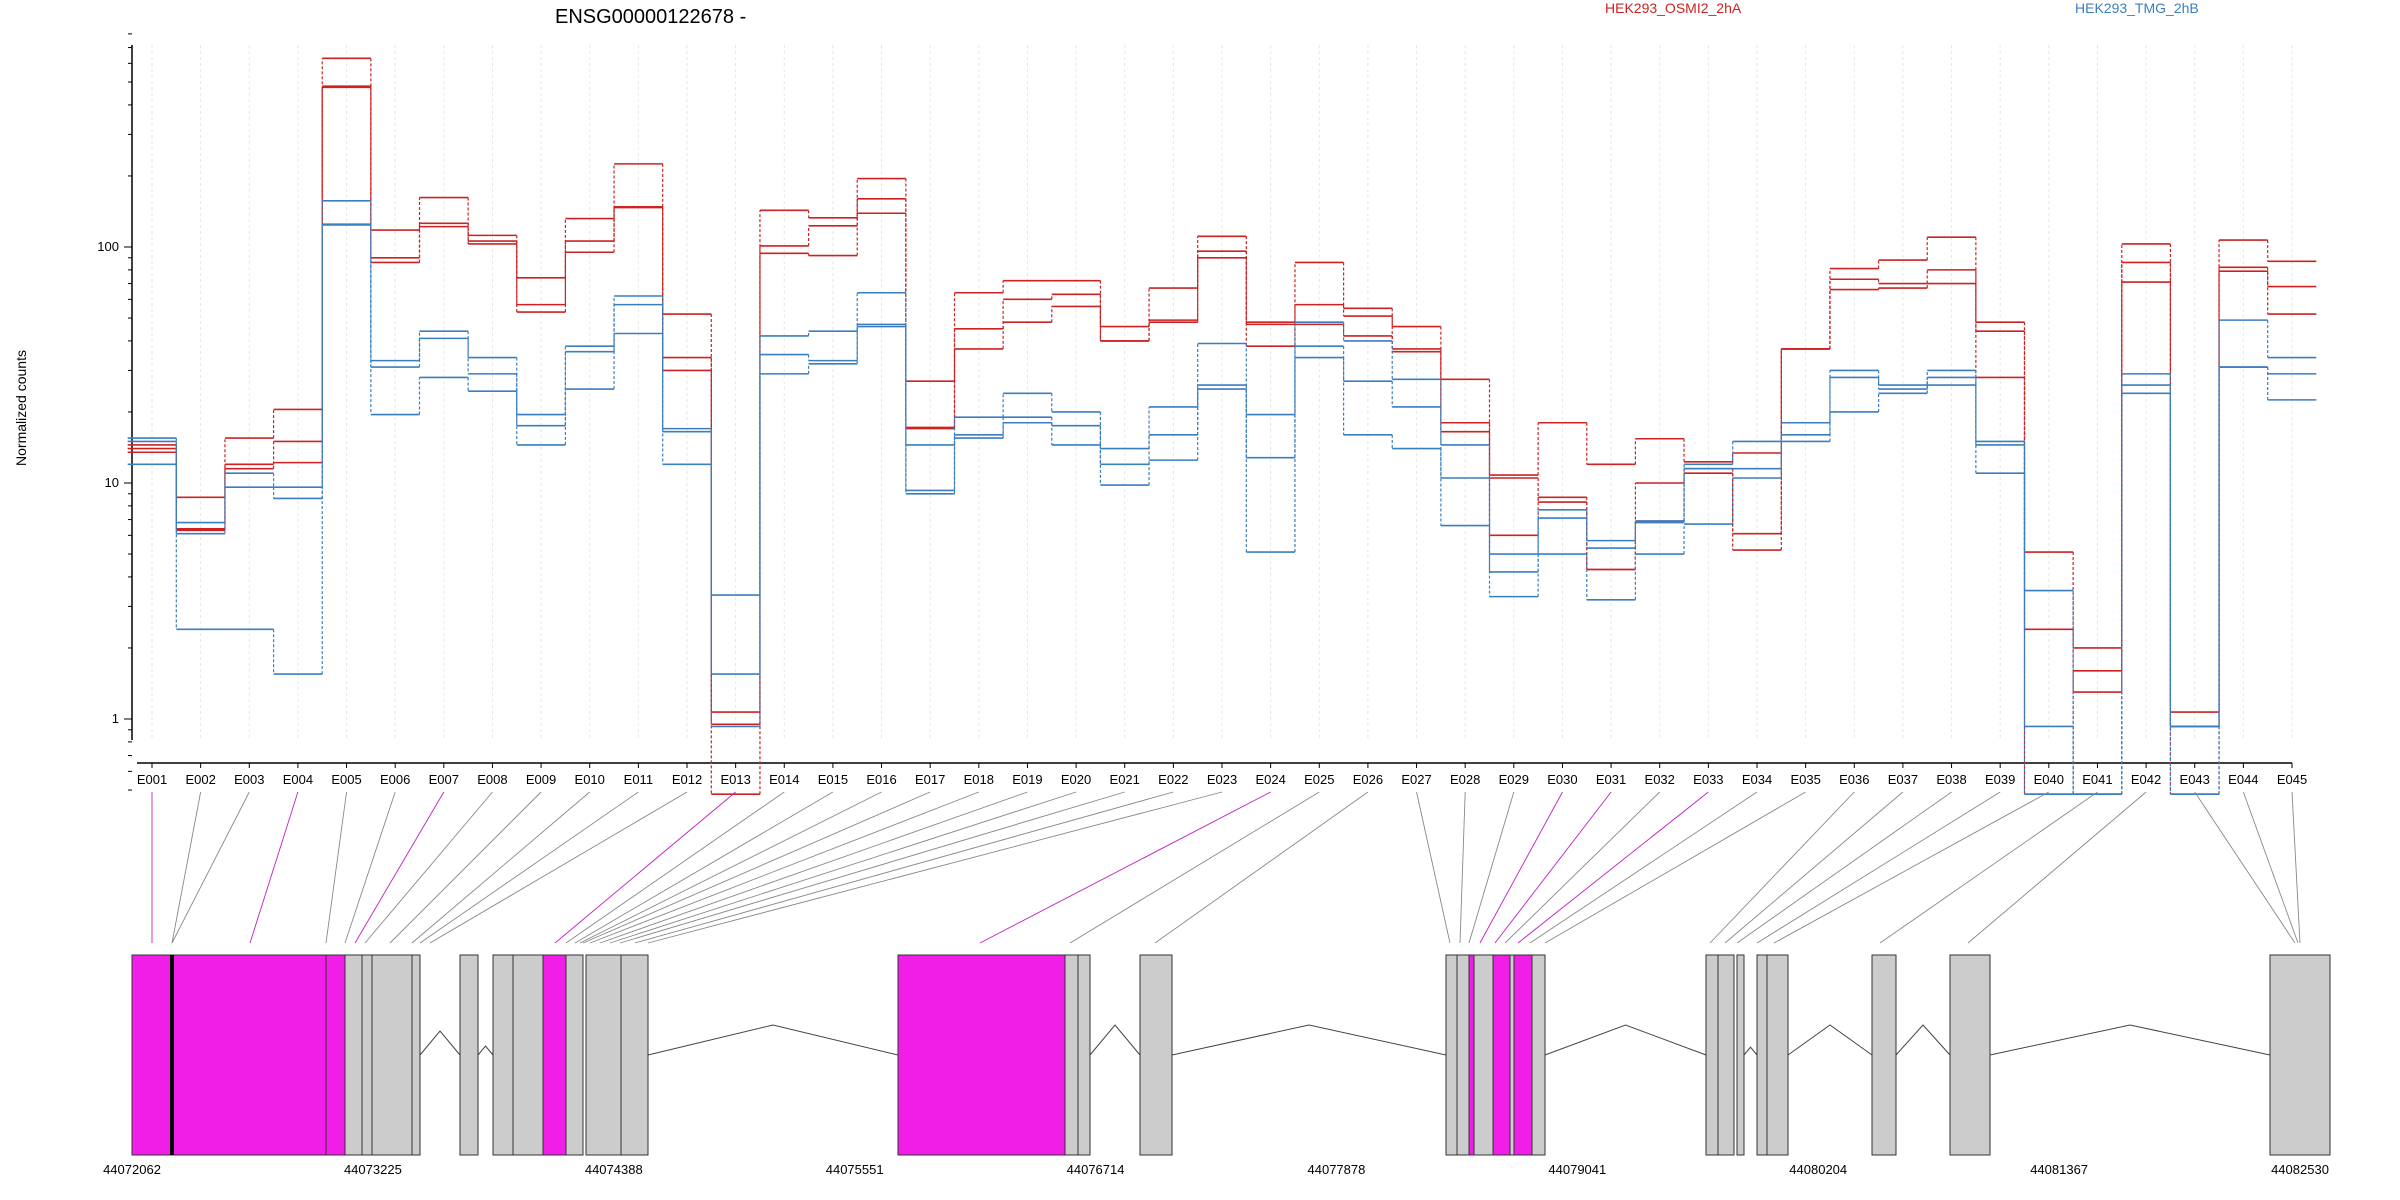 This screenshot has width=2400, height=1200. Describe the element at coordinates (114, 412) in the screenshot. I see `y-ticks: 1 10 100` at that location.